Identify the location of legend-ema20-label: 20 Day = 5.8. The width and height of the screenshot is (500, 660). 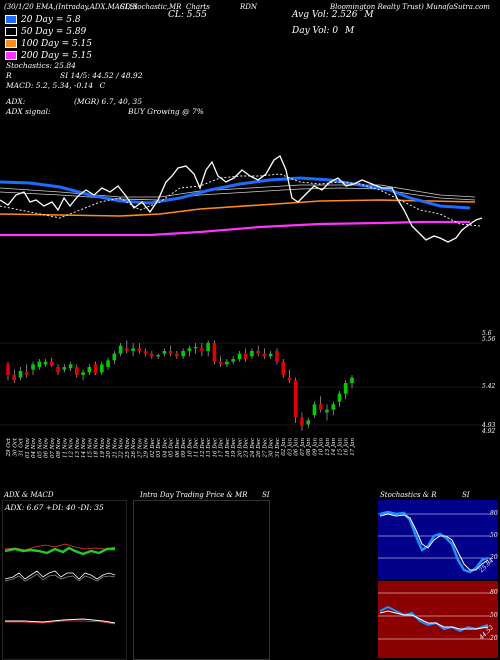
(51, 19).